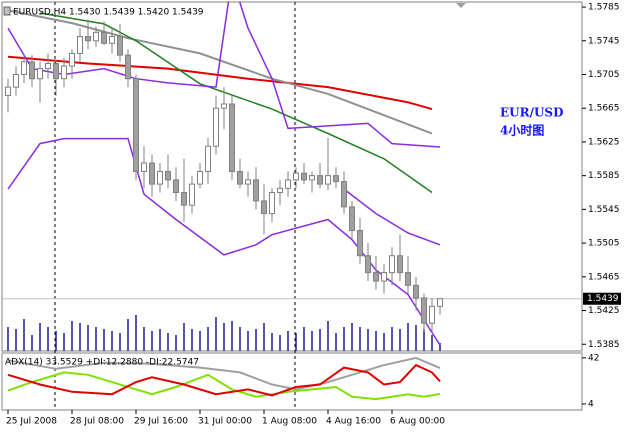 The width and height of the screenshot is (627, 432). What do you see at coordinates (604, 109) in the screenshot?
I see `y-tick-label: 1.5665` at bounding box center [604, 109].